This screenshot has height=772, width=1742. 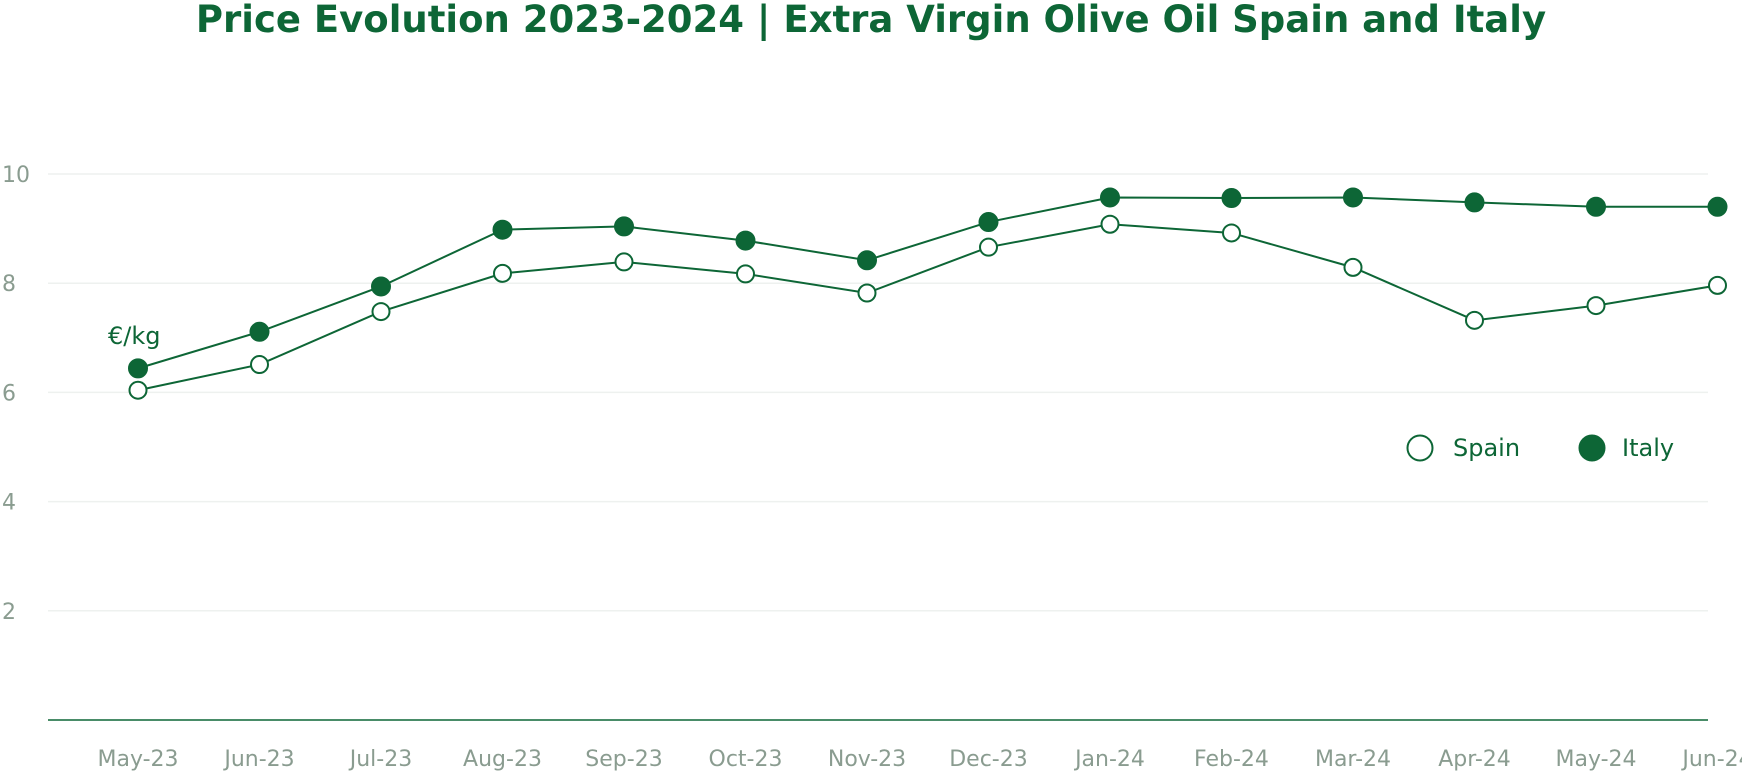 I want to click on y-axis-ticks: 2 4 6 8 10, so click(x=16, y=394).